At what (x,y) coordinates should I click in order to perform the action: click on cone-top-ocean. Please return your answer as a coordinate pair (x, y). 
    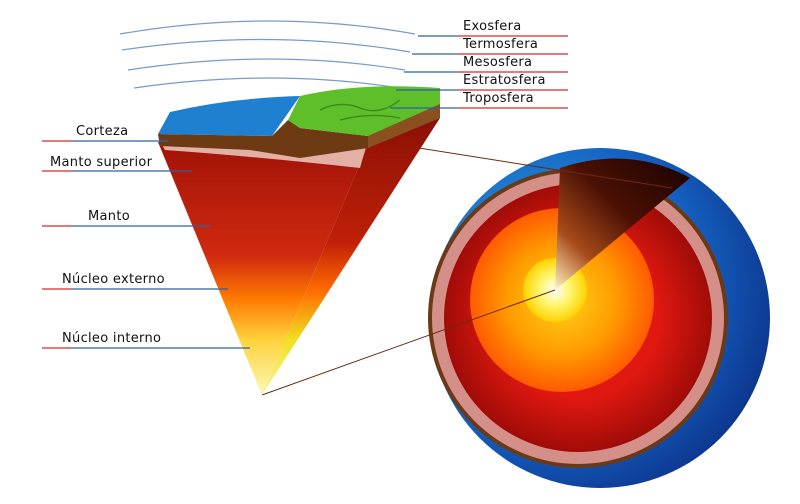
    Looking at the image, I should click on (229, 116).